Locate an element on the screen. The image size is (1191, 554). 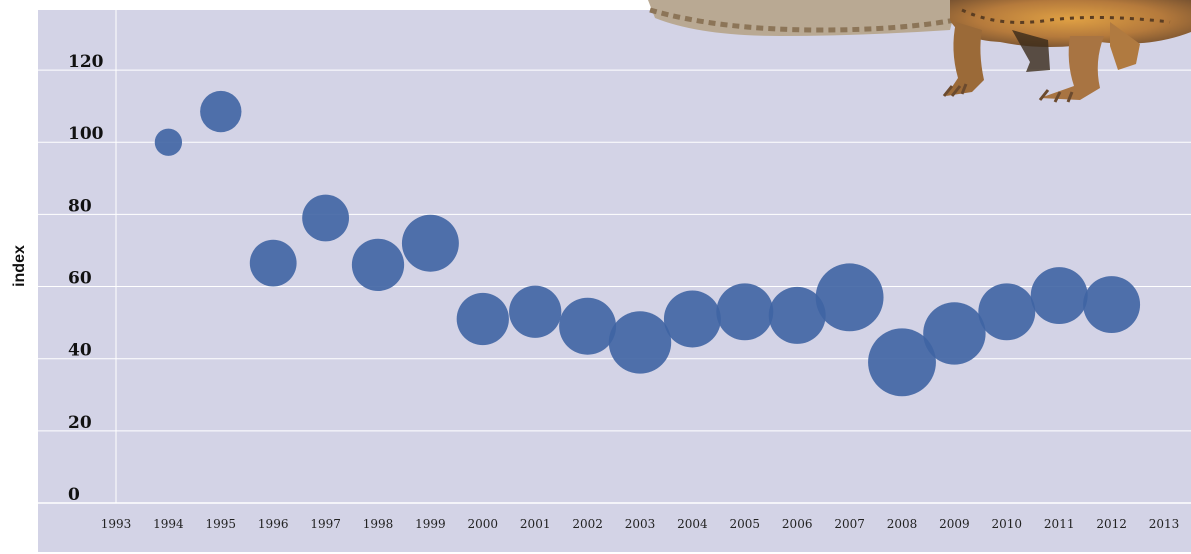
bubble-2008 is located at coordinates (902, 362).